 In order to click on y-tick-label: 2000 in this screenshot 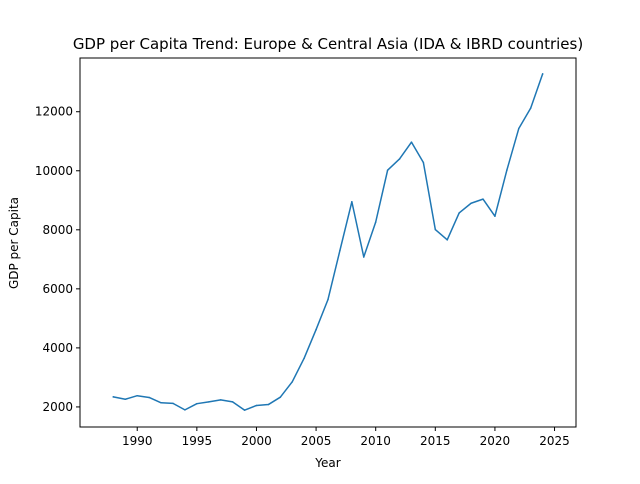, I will do `click(57, 407)`.